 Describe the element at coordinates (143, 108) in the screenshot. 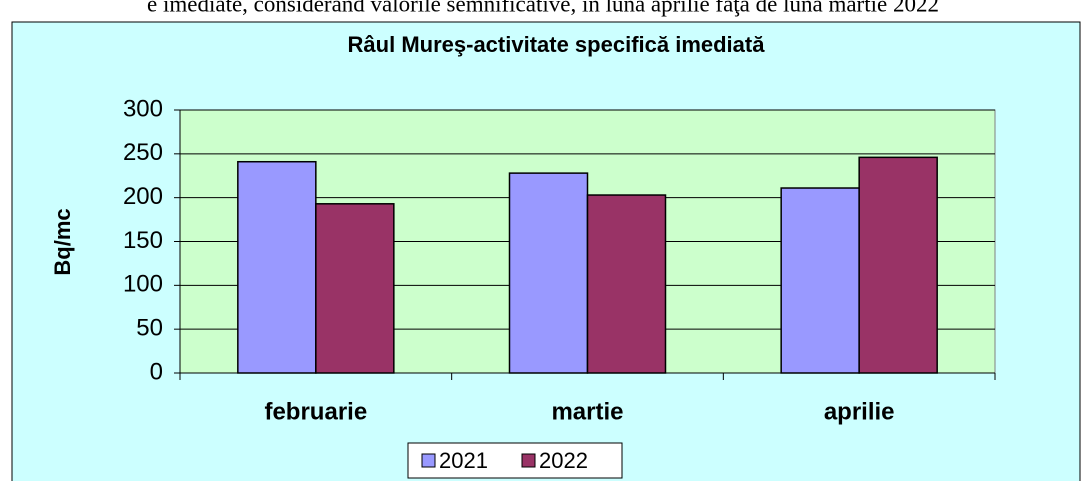

I see `y-tick-label: 300` at that location.